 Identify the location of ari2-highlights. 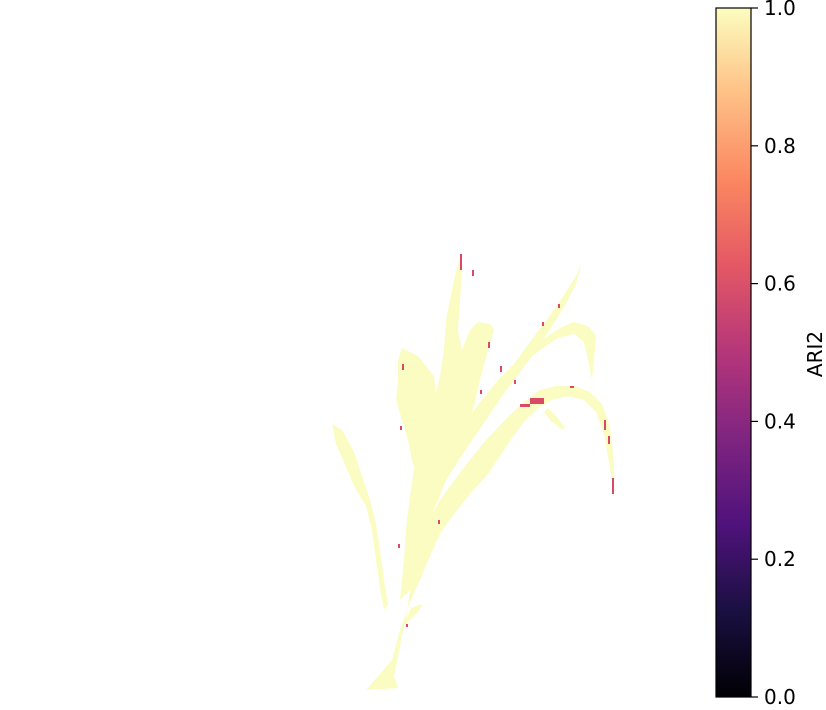
(506, 440).